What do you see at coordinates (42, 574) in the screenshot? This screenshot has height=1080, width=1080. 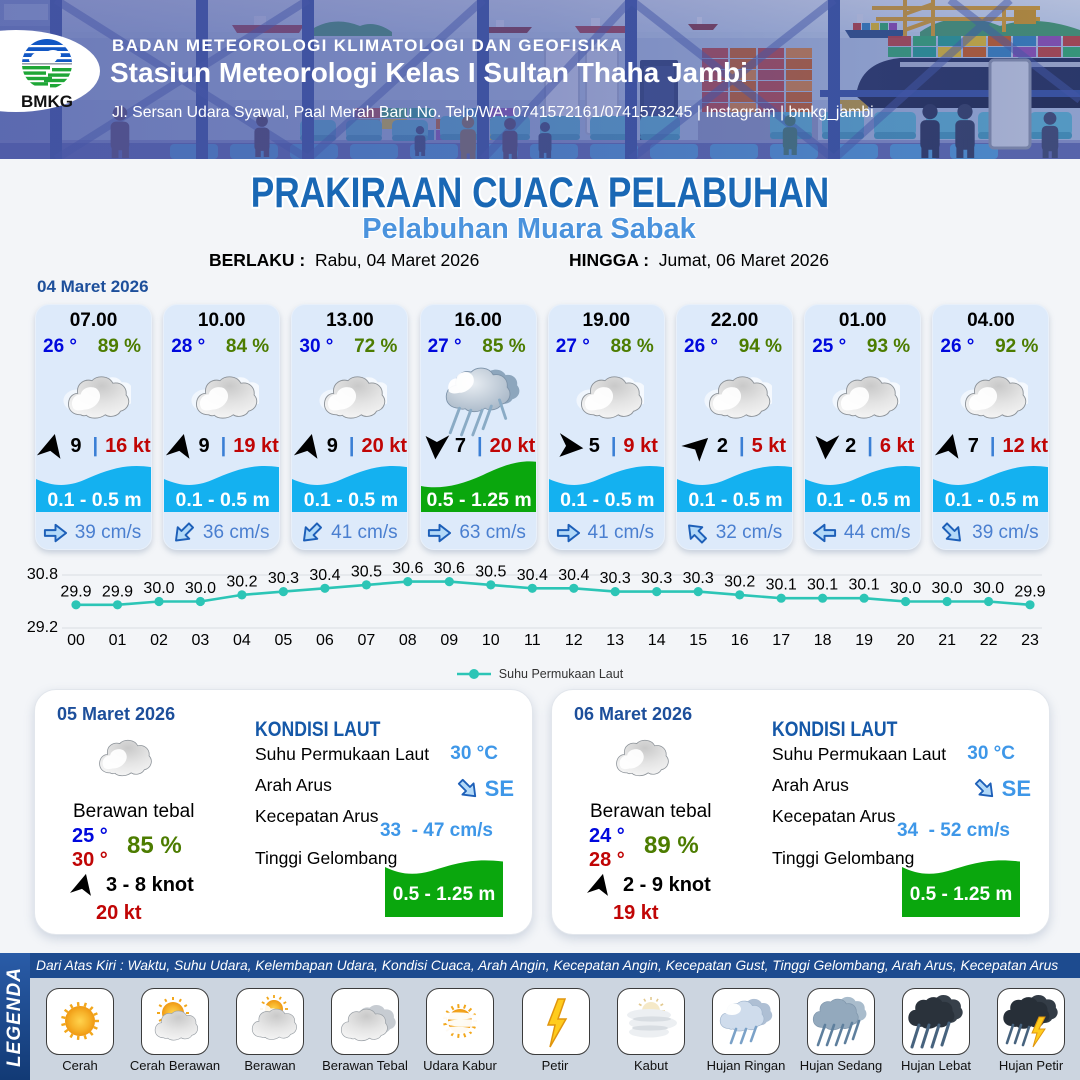 I see `svg-text: 30.8` at bounding box center [42, 574].